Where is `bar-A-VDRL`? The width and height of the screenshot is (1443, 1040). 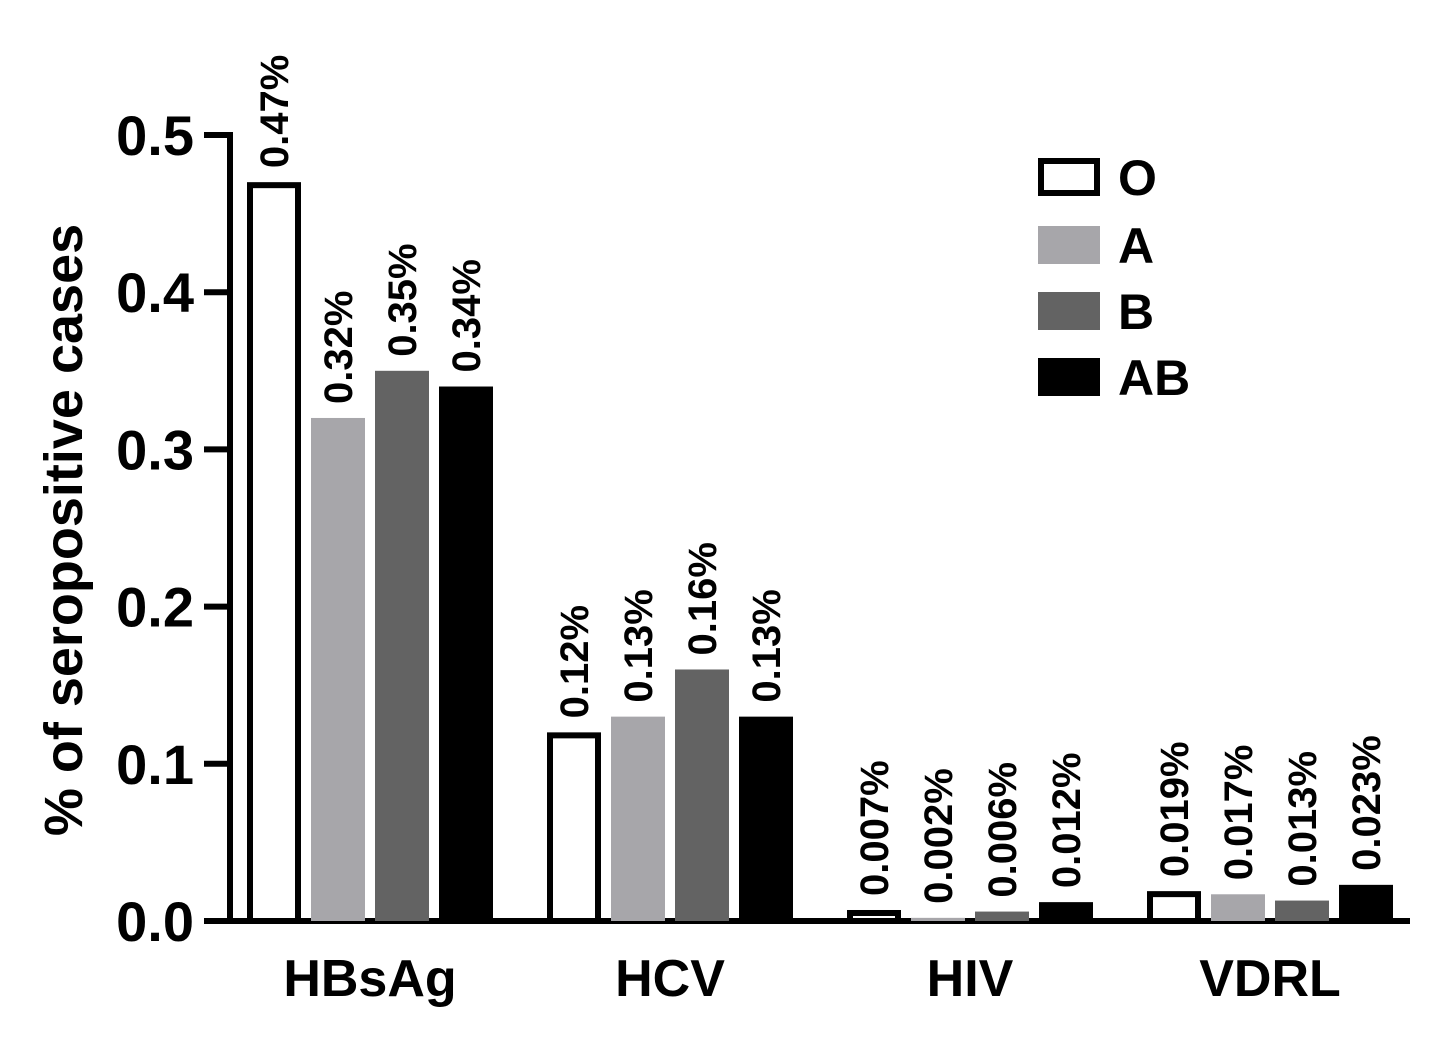
bar-A-VDRL is located at coordinates (1238, 907).